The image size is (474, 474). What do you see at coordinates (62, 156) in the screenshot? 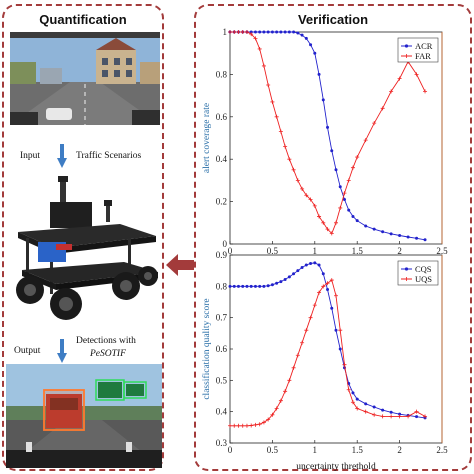
I see `down-arrow-icon` at bounding box center [62, 156].